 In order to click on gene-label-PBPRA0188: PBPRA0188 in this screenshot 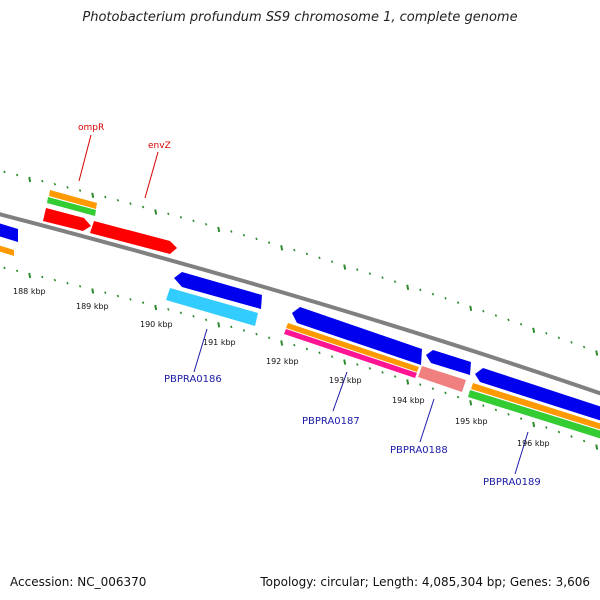, I will do `click(419, 450)`.